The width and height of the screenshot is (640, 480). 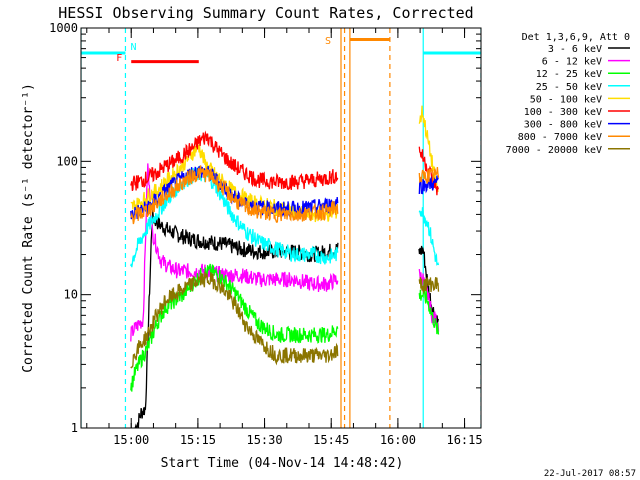 What do you see at coordinates (575, 49) in the screenshot?
I see `legend-label-0: 3 - 6 keV` at bounding box center [575, 49].